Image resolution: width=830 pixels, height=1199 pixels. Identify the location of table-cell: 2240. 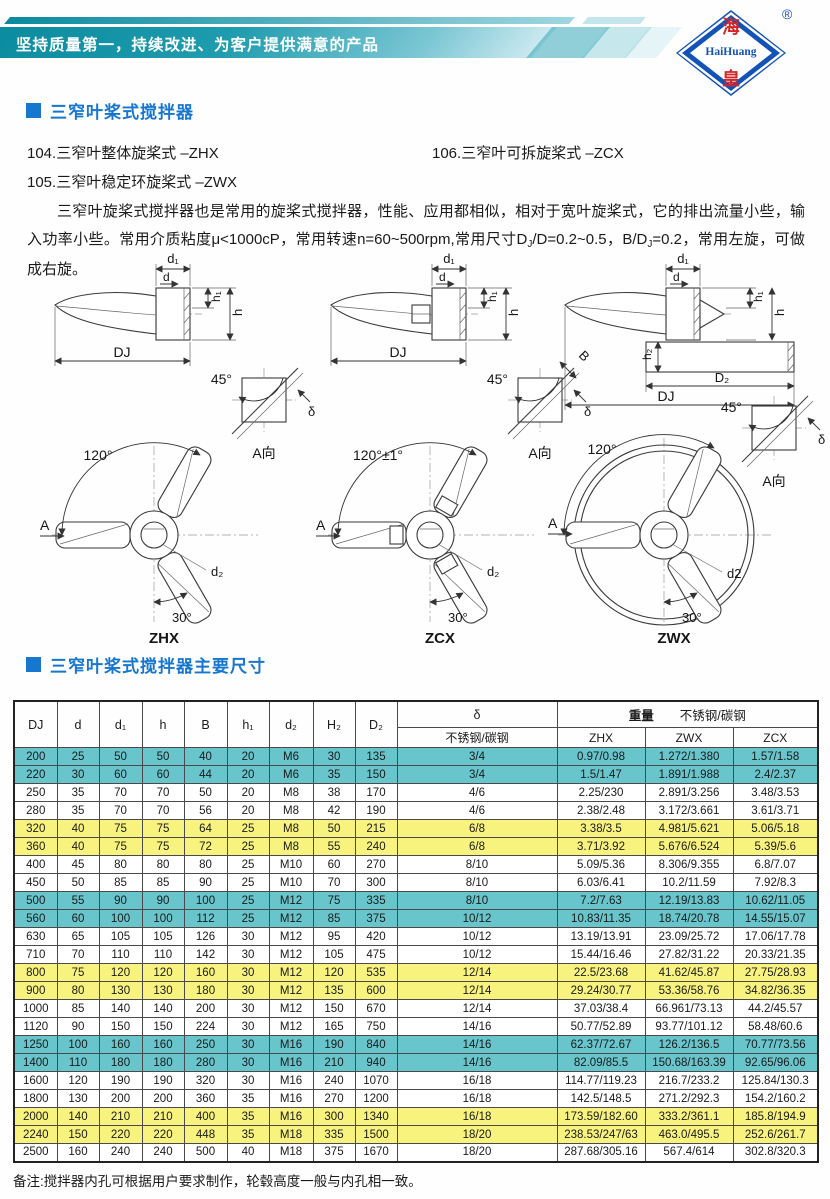
(35, 1134).